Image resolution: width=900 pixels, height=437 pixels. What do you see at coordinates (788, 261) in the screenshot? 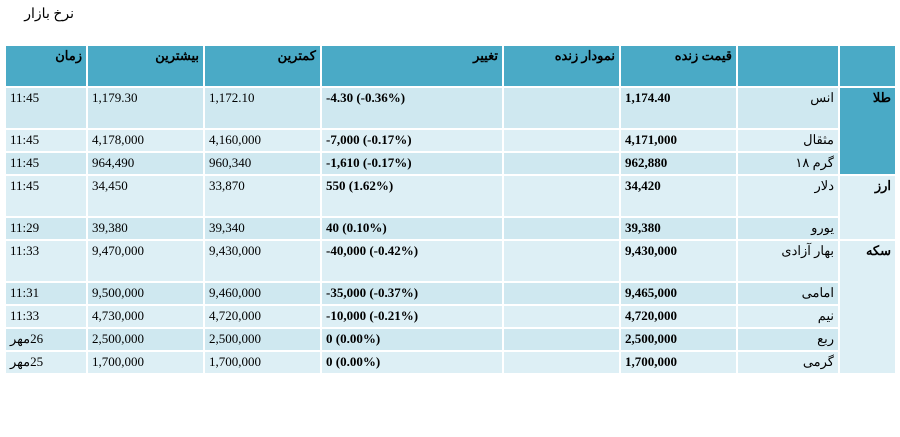
I see `item-name: بهار آزادی` at bounding box center [788, 261].